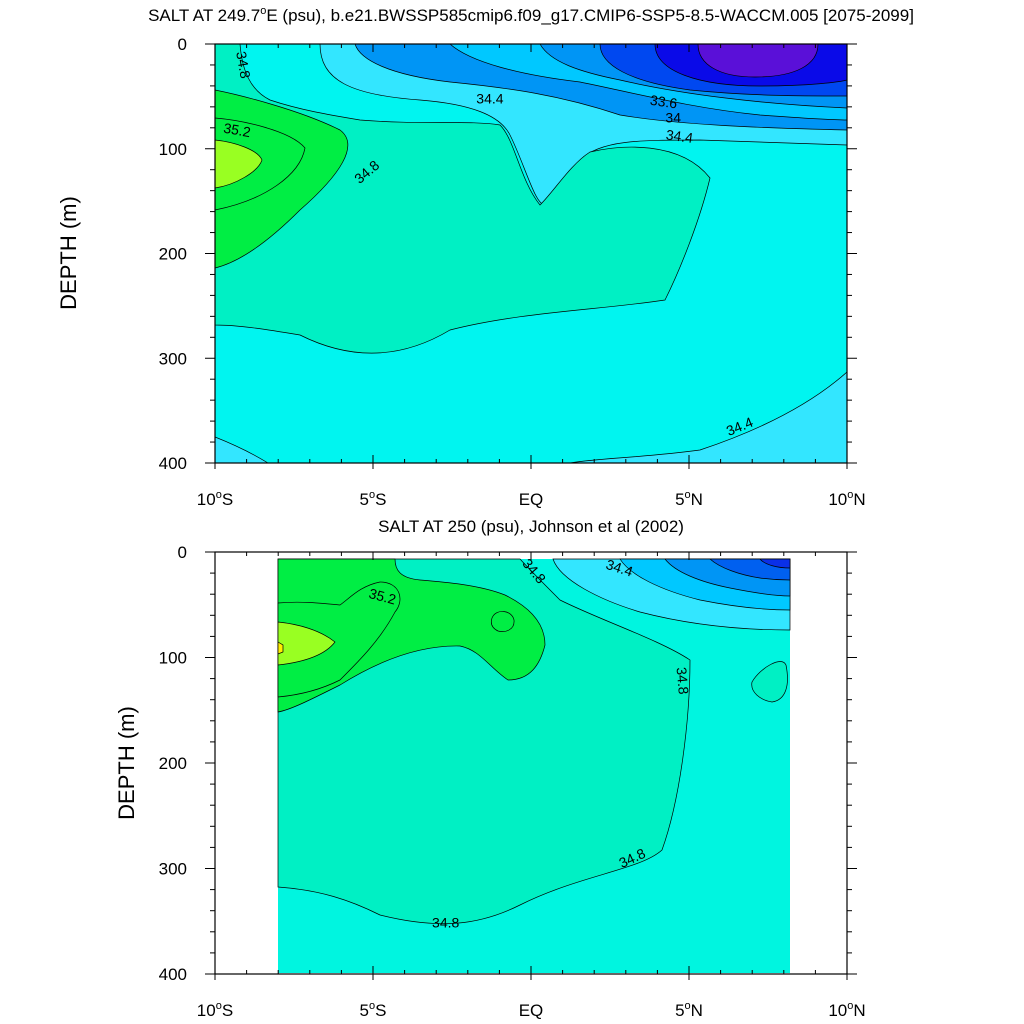 This screenshot has width=1024, height=1024. I want to click on contour-fill-33-6-p2, so click(775, 563).